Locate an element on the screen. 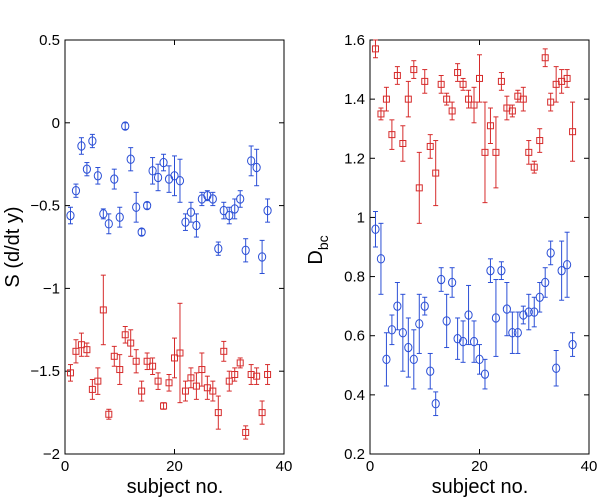 This screenshot has width=599, height=499. y-tick-label: −1.5 is located at coordinates (45, 371).